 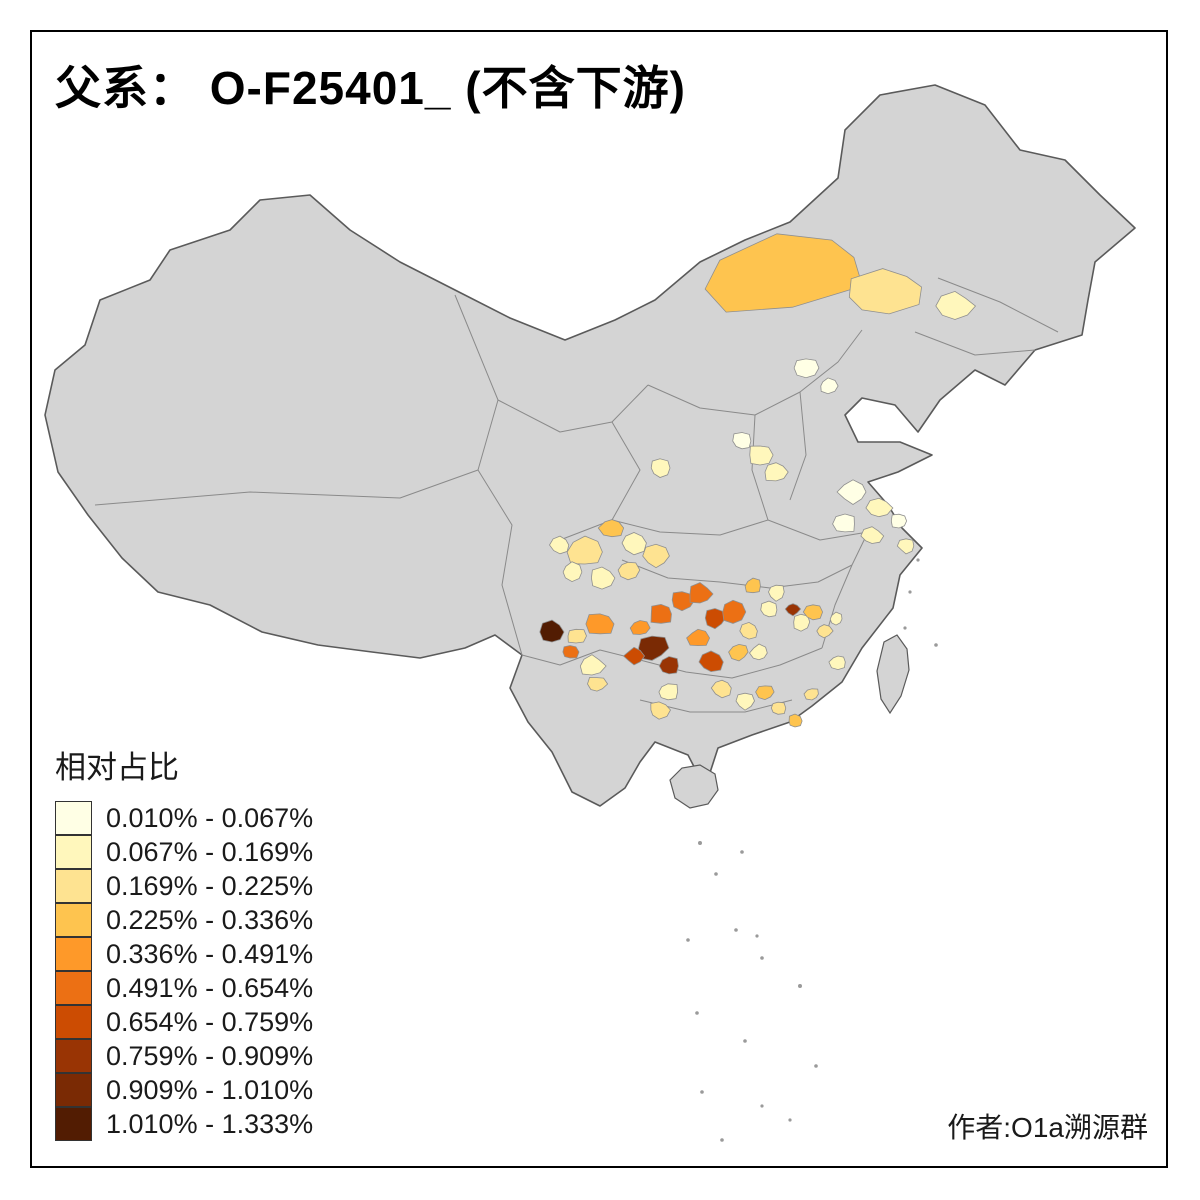 I want to click on map-region-sichuan-s, so click(x=600, y=624).